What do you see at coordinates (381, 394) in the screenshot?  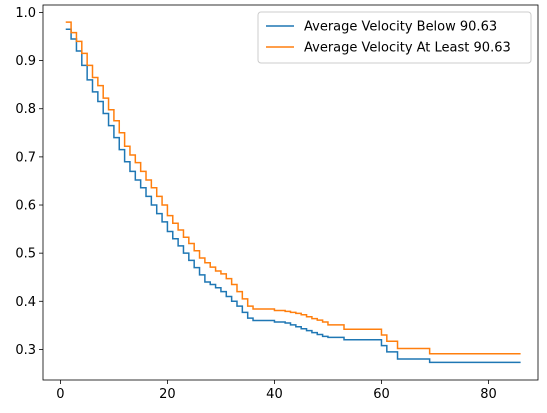 I see `x-tick-label: 60` at bounding box center [381, 394].